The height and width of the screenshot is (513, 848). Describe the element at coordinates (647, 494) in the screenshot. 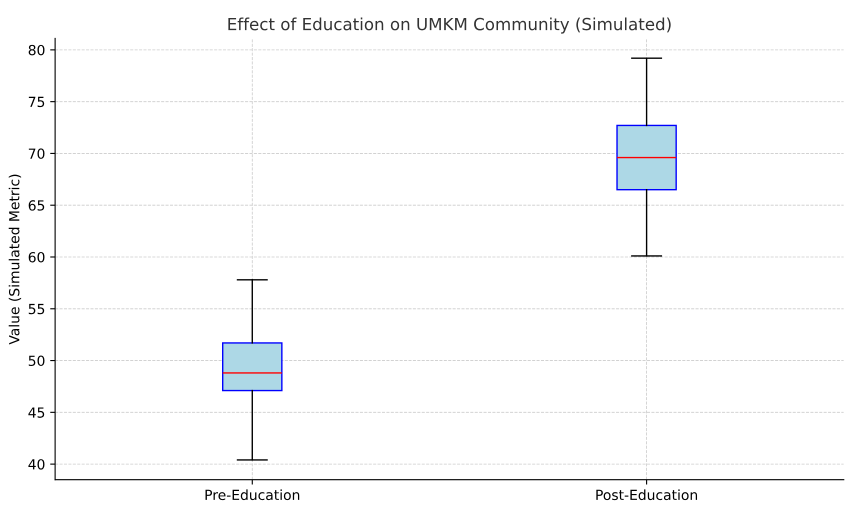

I see `x-tick-label: Post-Education` at that location.